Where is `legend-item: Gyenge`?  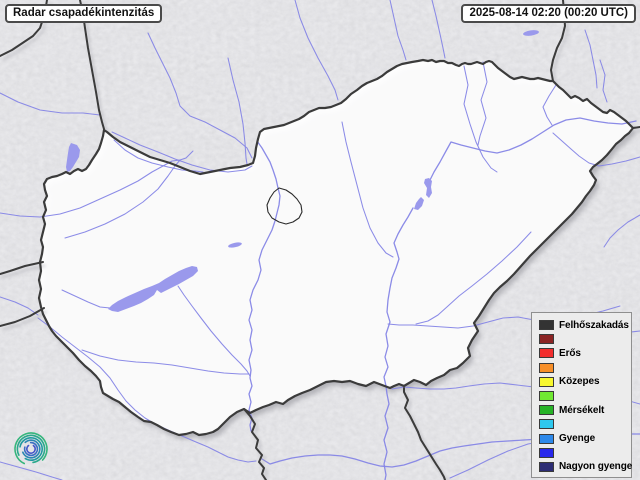
legend-item: Gyenge is located at coordinates (585, 438).